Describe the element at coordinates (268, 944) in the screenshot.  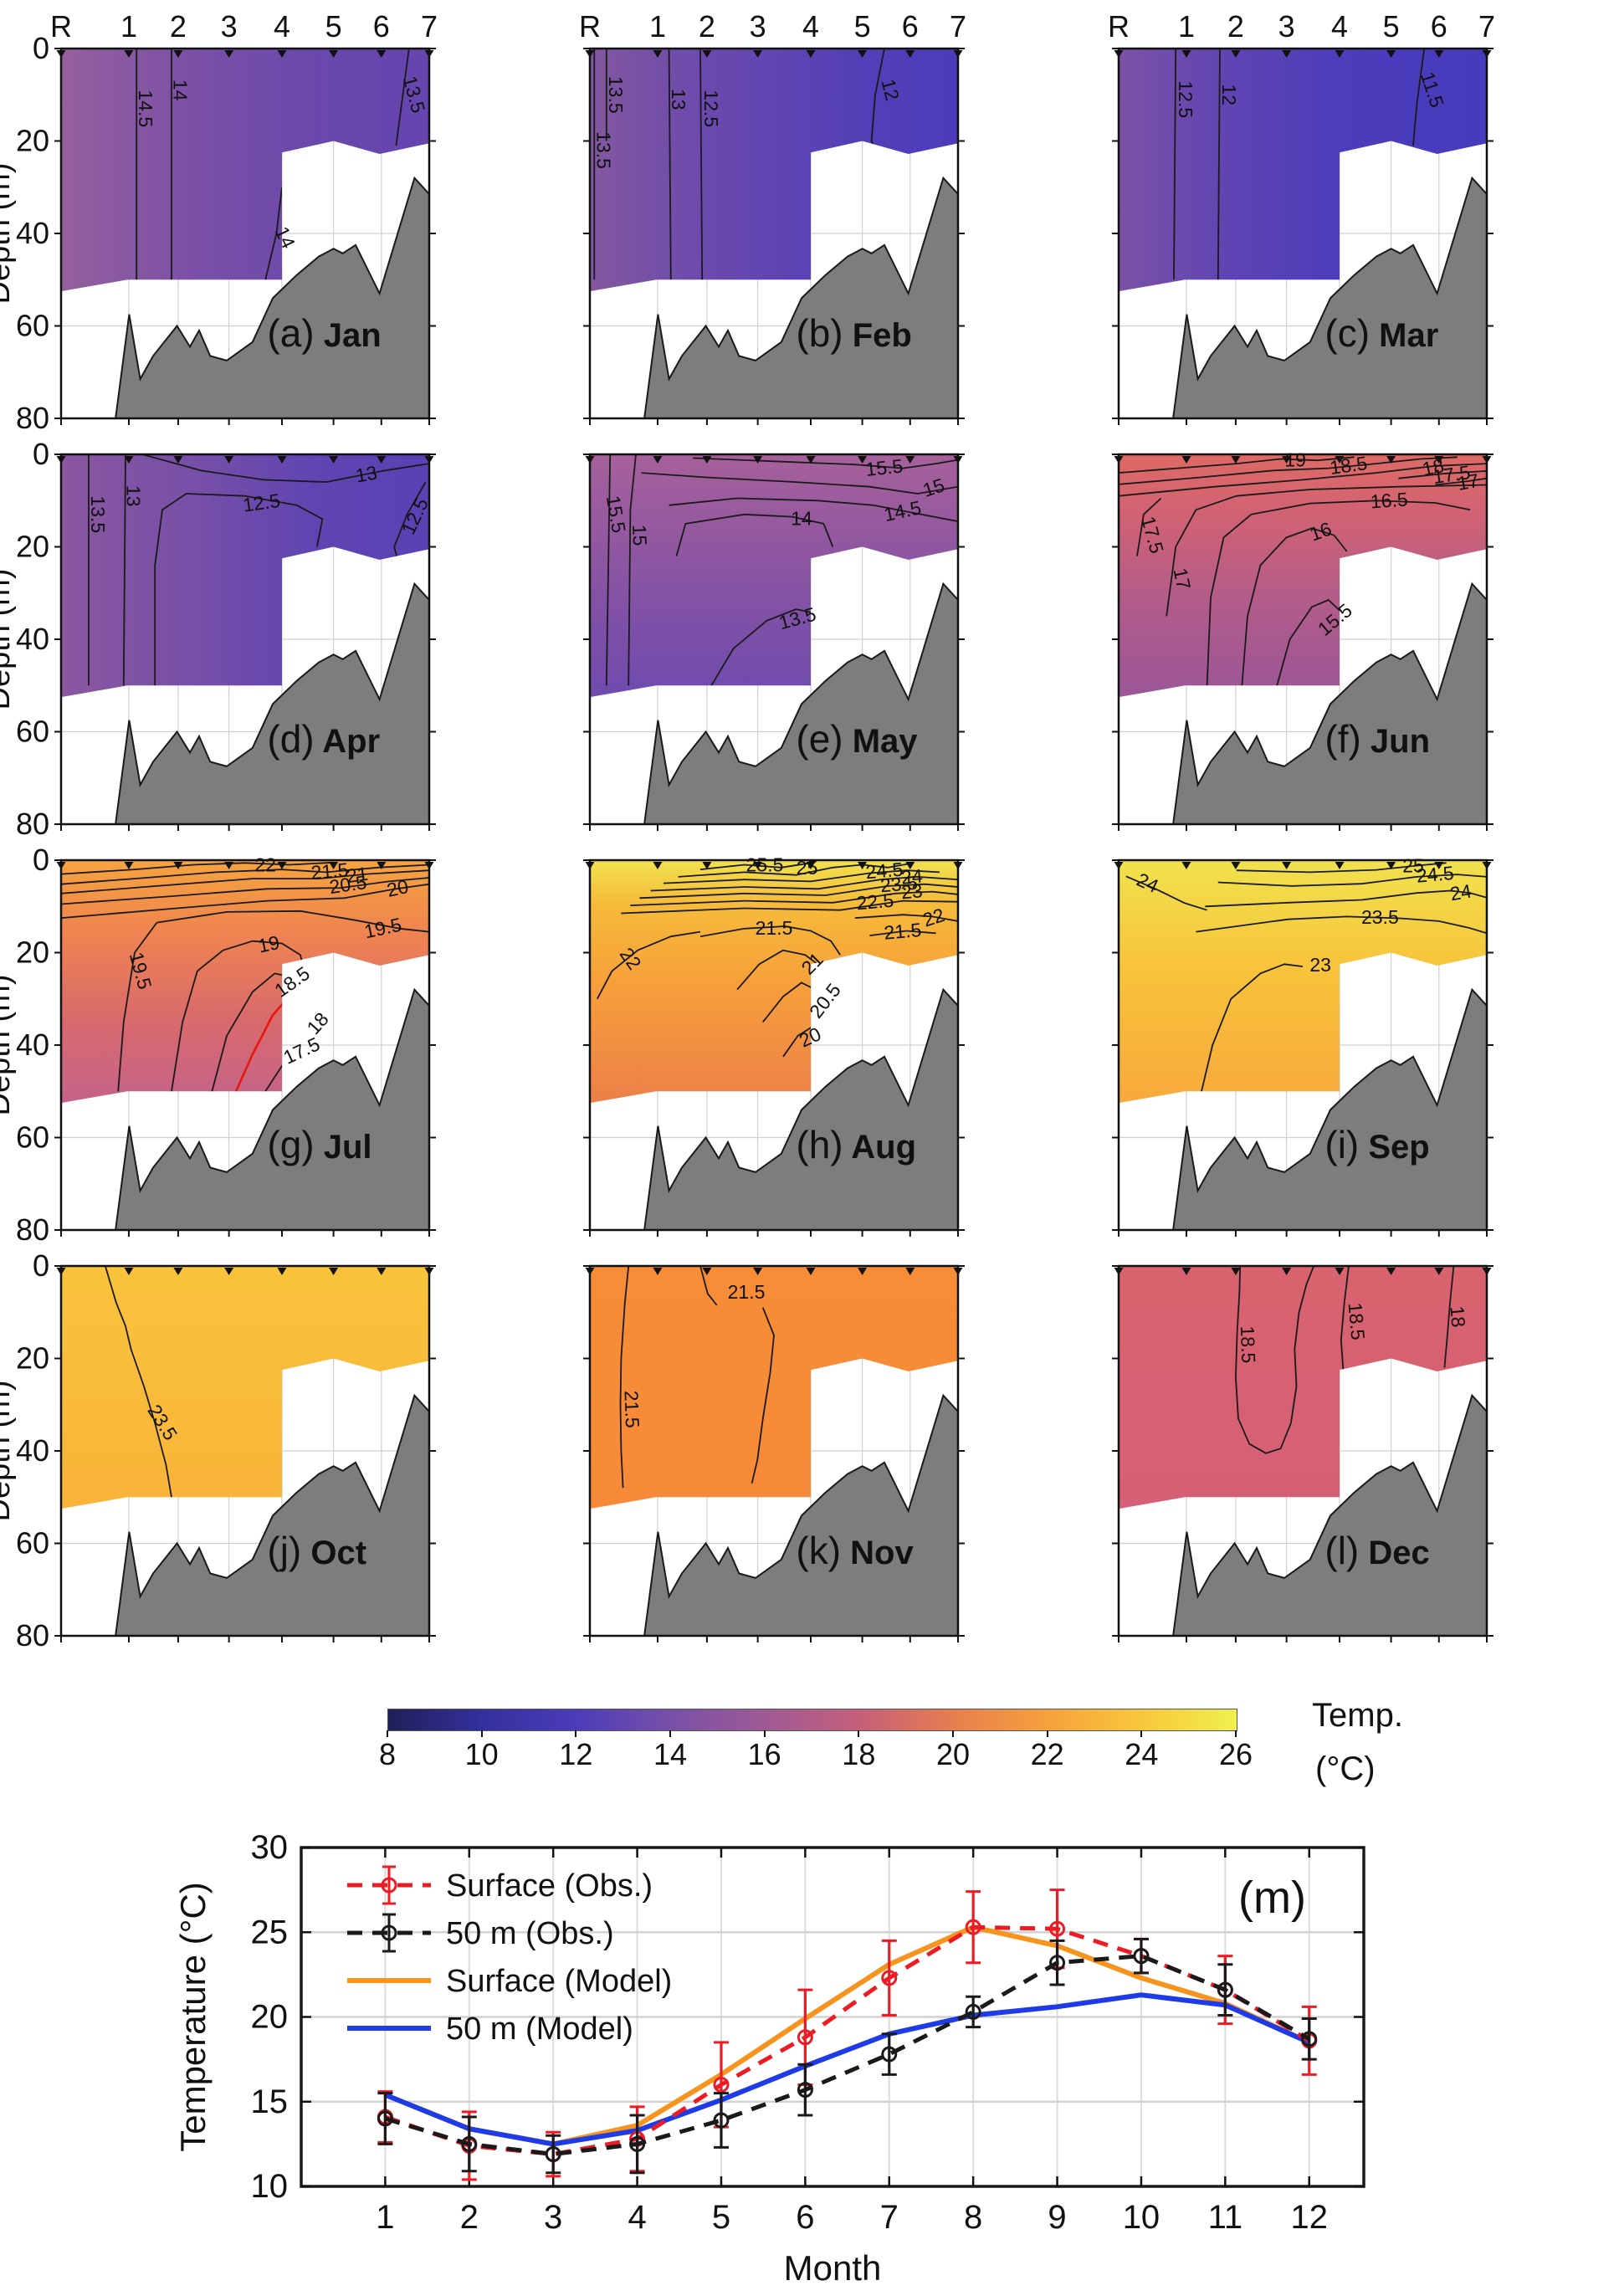
I see `contour-label: 19` at that location.